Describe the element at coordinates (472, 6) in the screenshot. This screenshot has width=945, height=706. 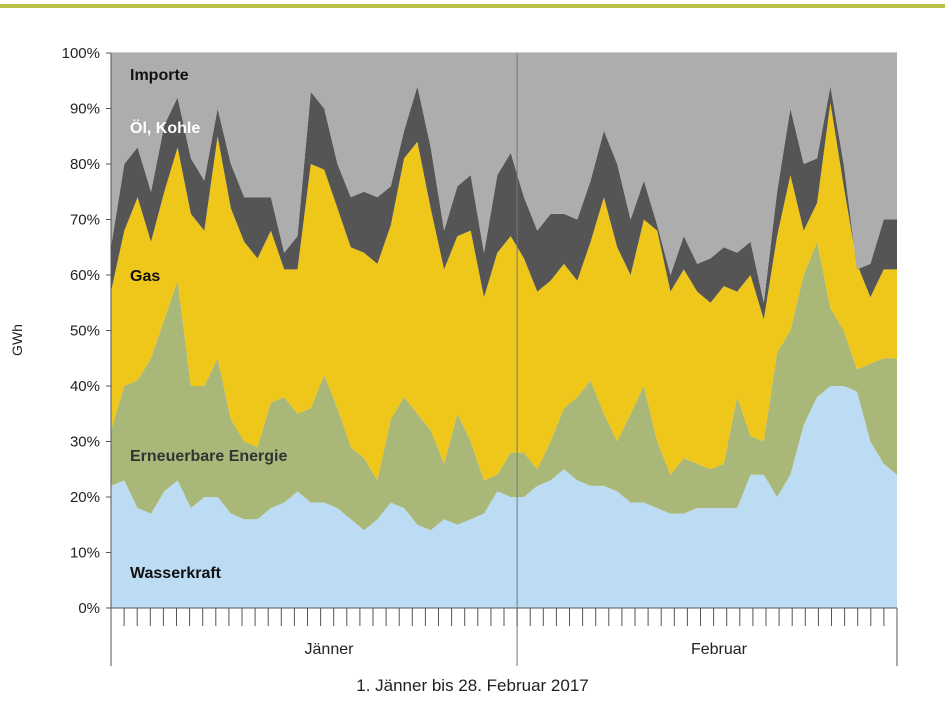
I see `top-accent-rule` at that location.